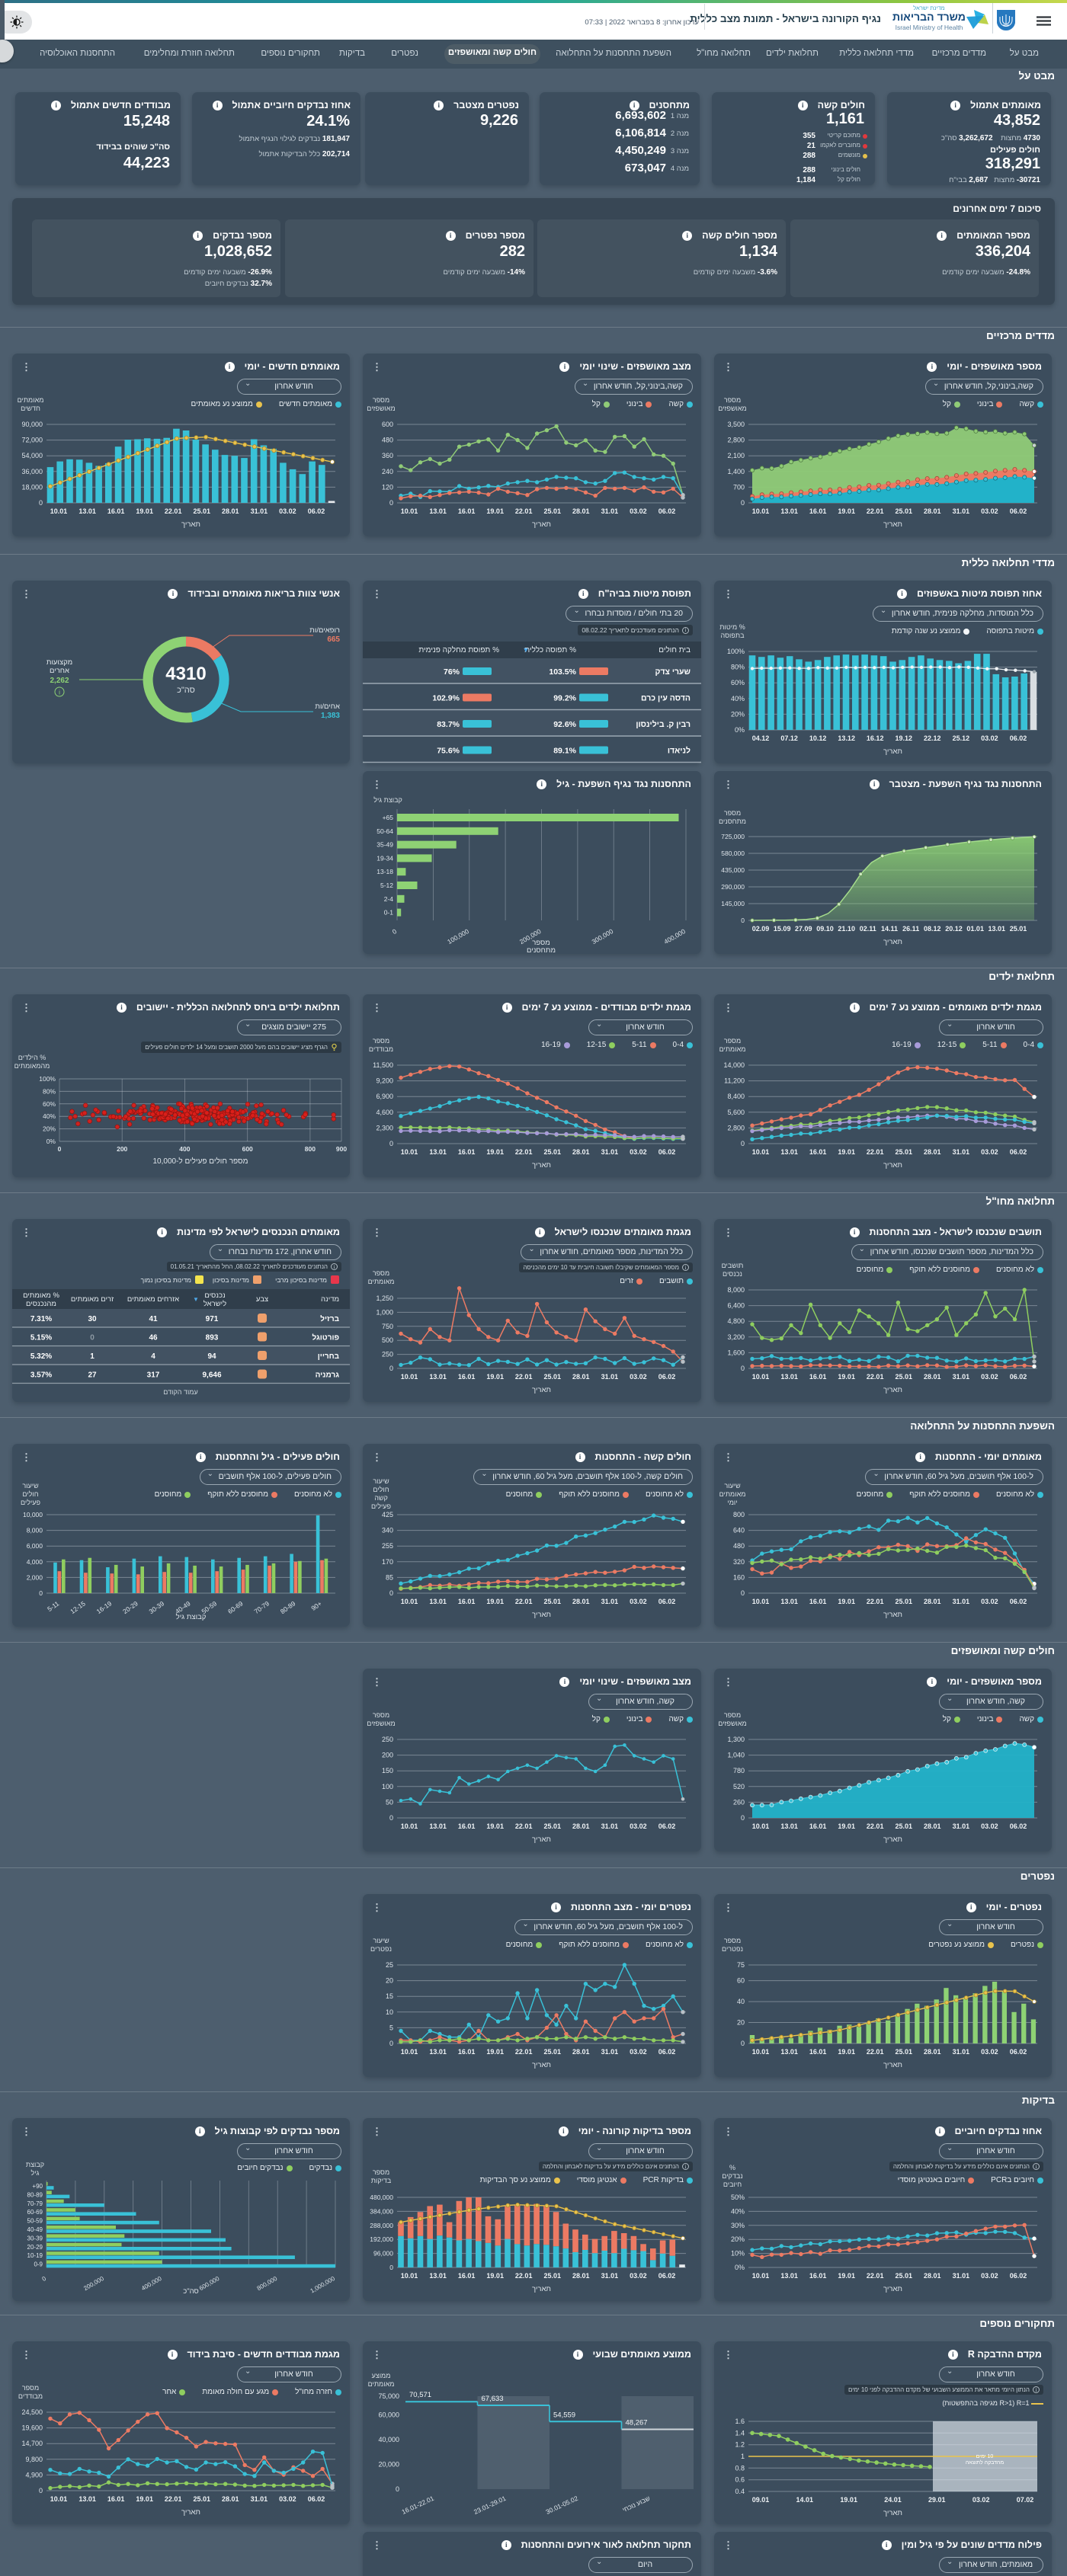  I want to click on svg-text: 2,800, so click(736, 440).